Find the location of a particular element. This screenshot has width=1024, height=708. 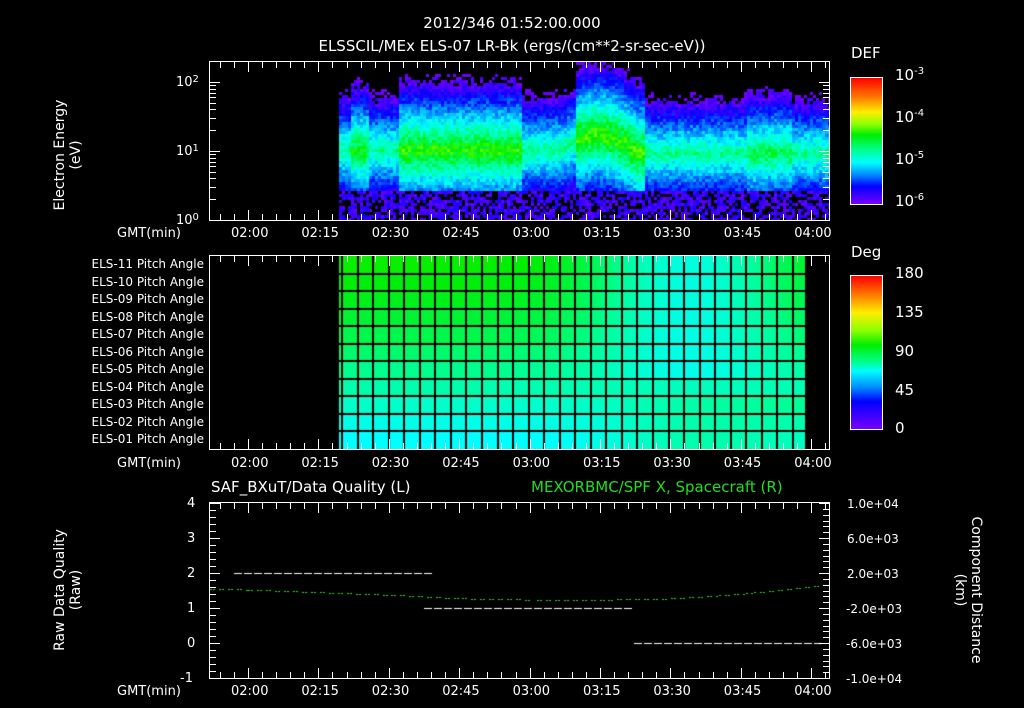

right-ytick-label: 2.0e+03 is located at coordinates (873, 574).